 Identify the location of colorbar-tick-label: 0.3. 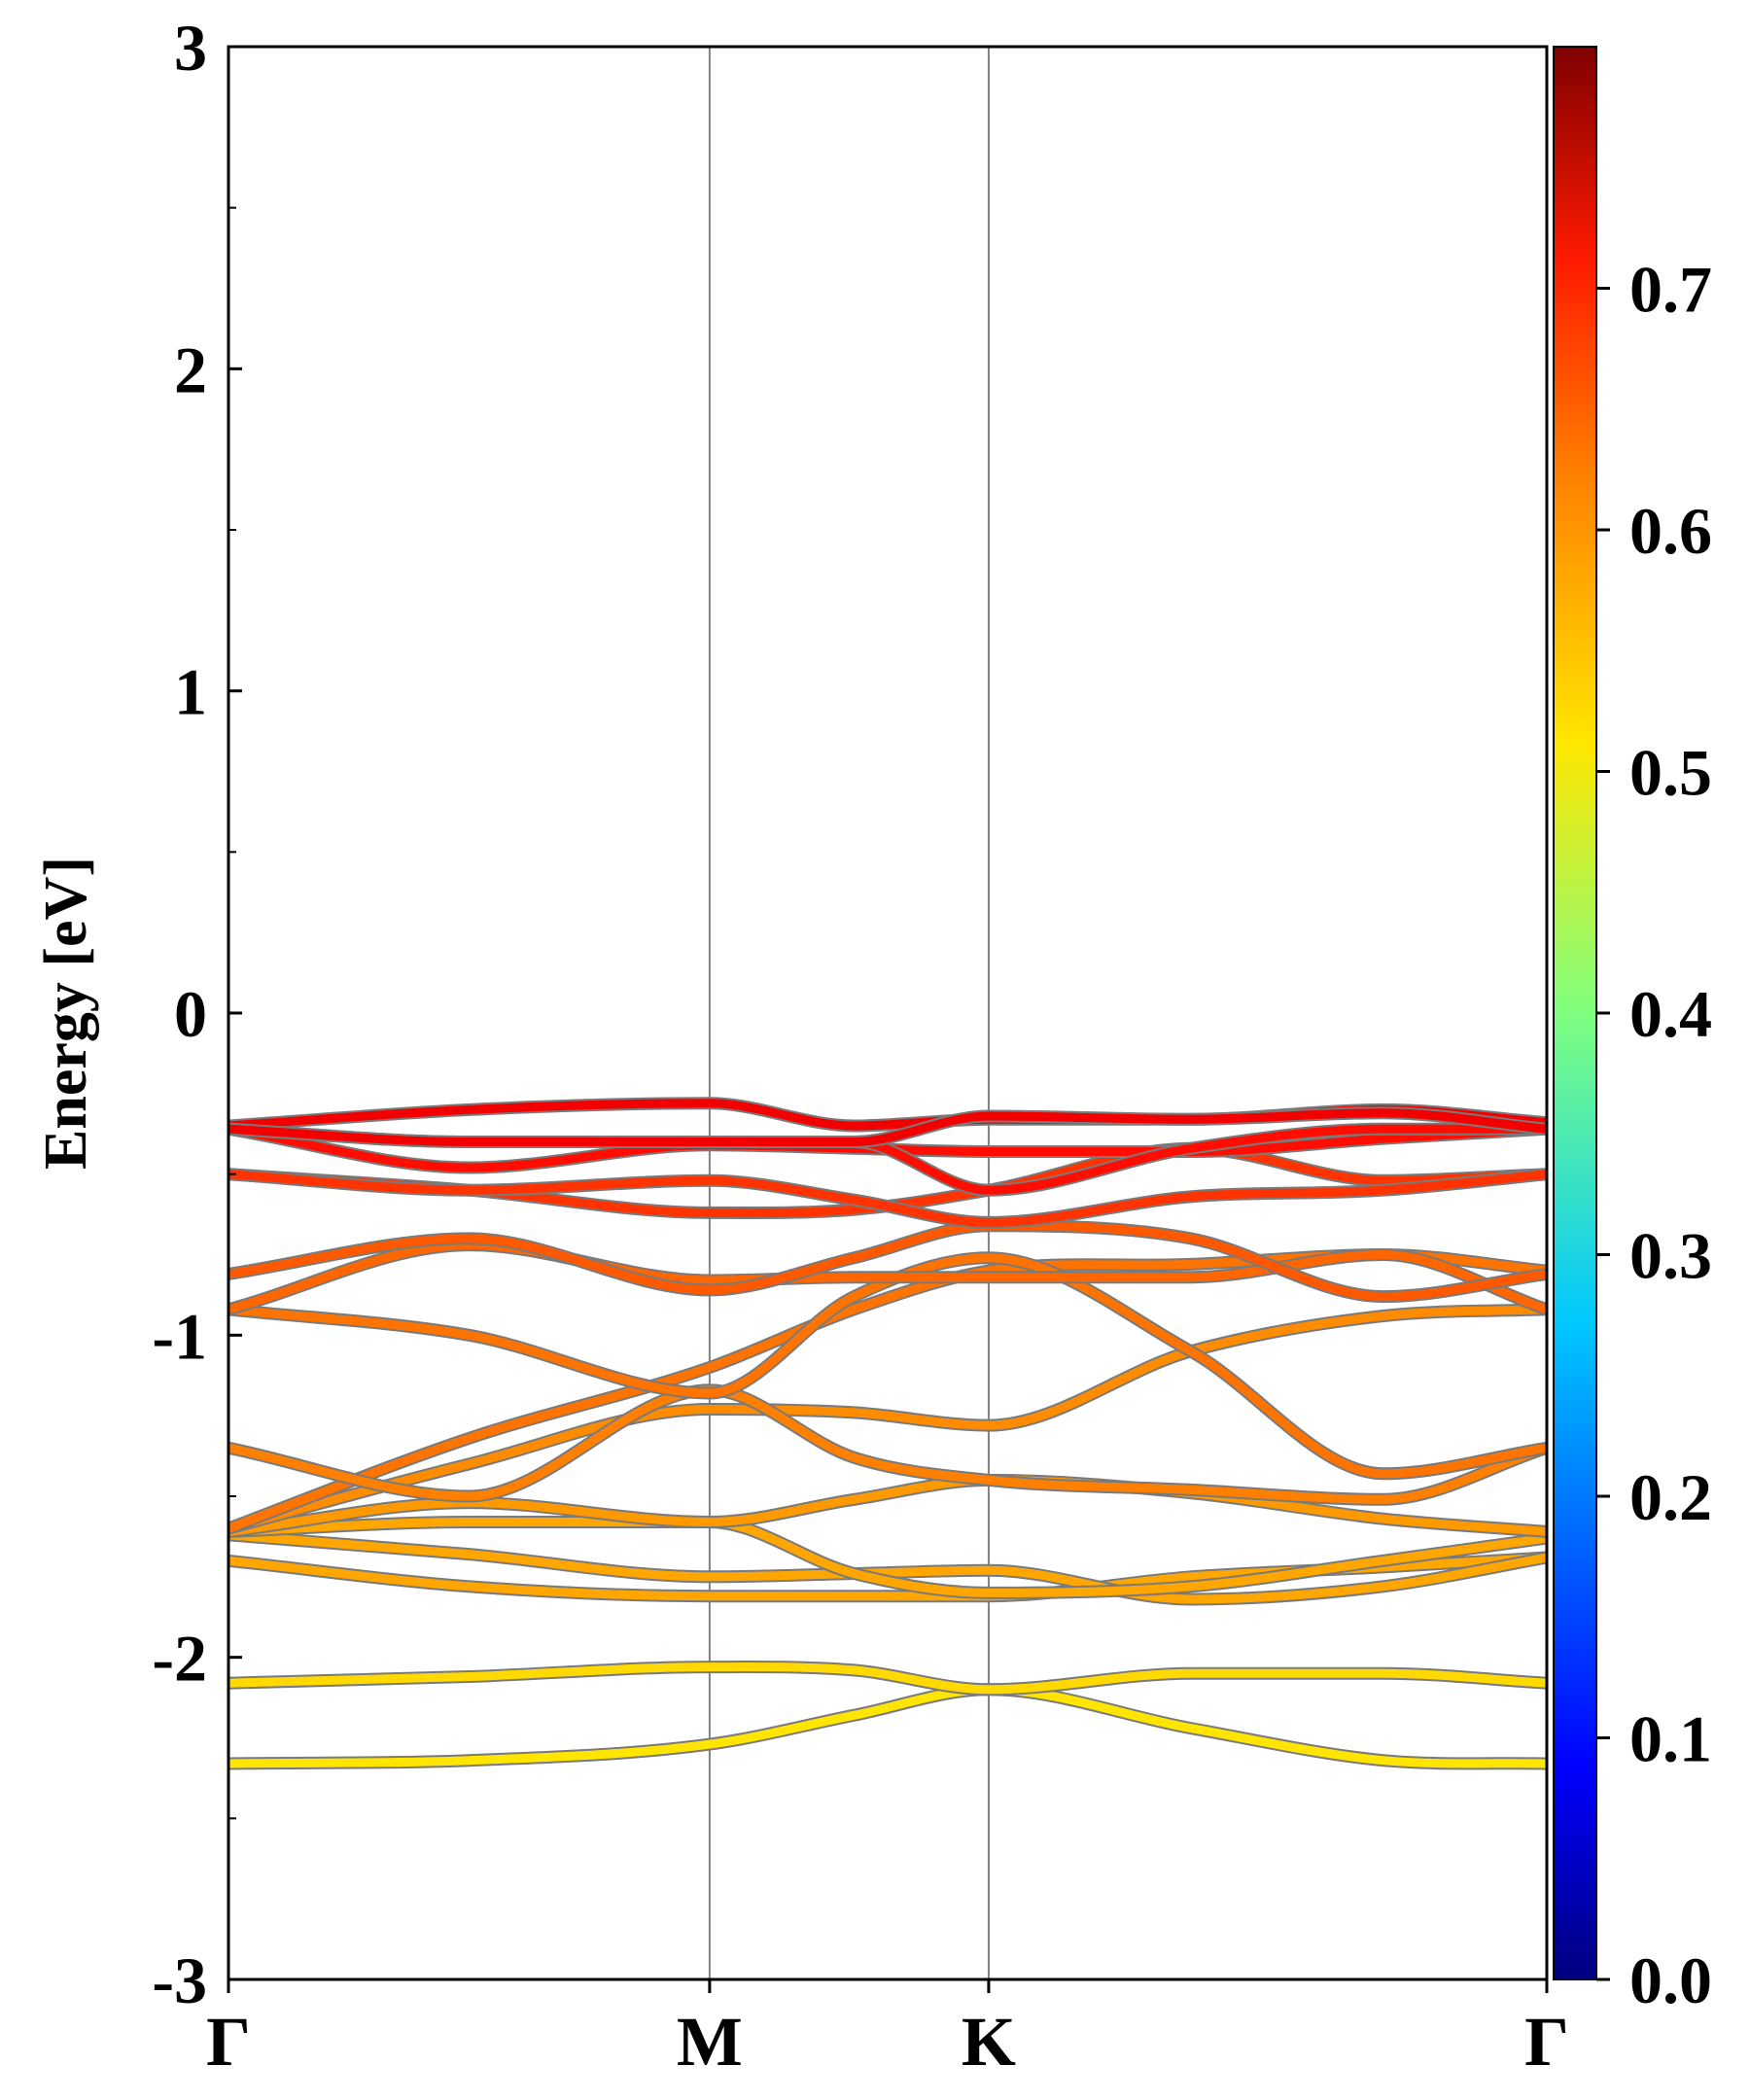
(1670, 1256).